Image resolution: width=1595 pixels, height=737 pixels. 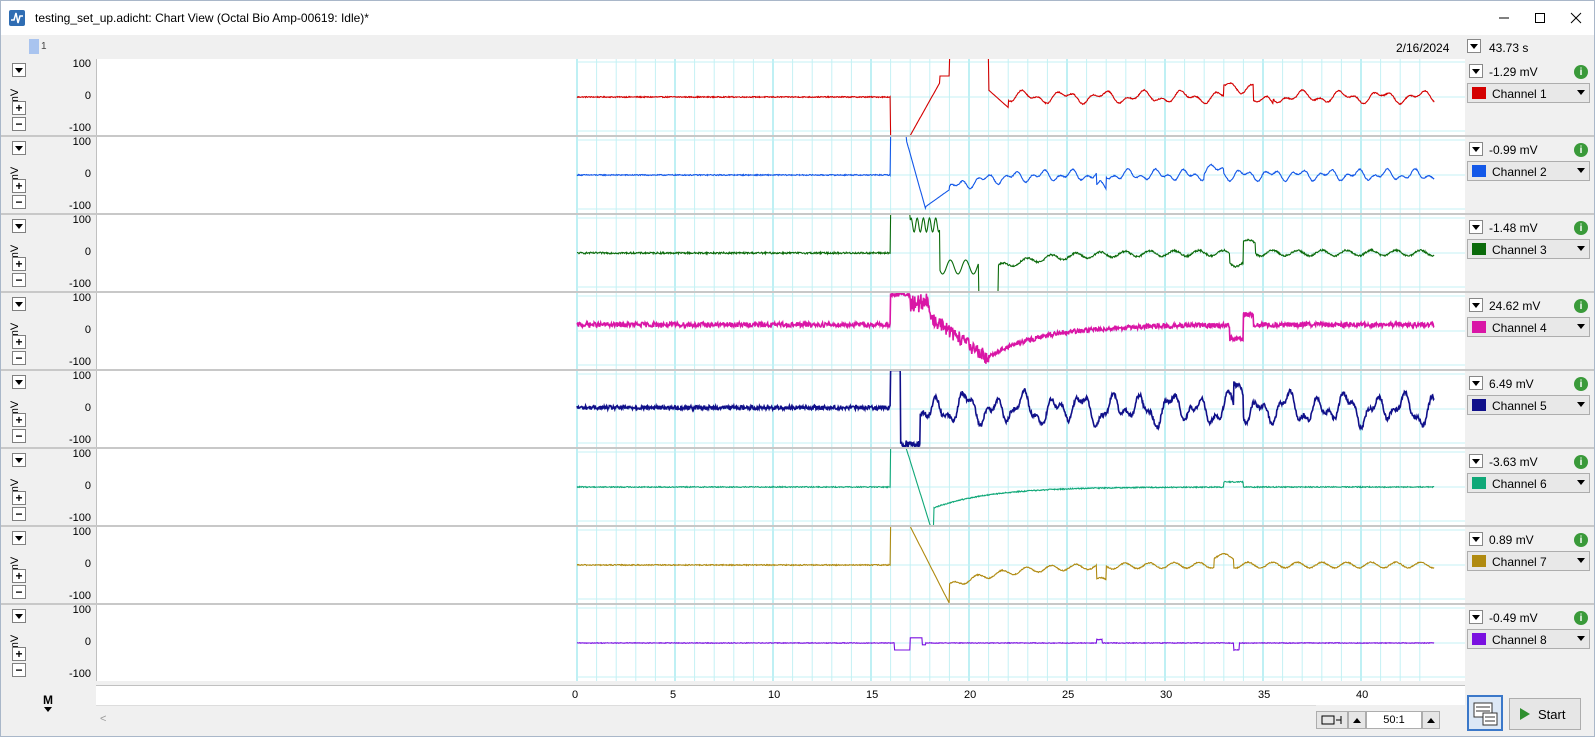 I want to click on triangle-up-icon, so click(x=1357, y=720).